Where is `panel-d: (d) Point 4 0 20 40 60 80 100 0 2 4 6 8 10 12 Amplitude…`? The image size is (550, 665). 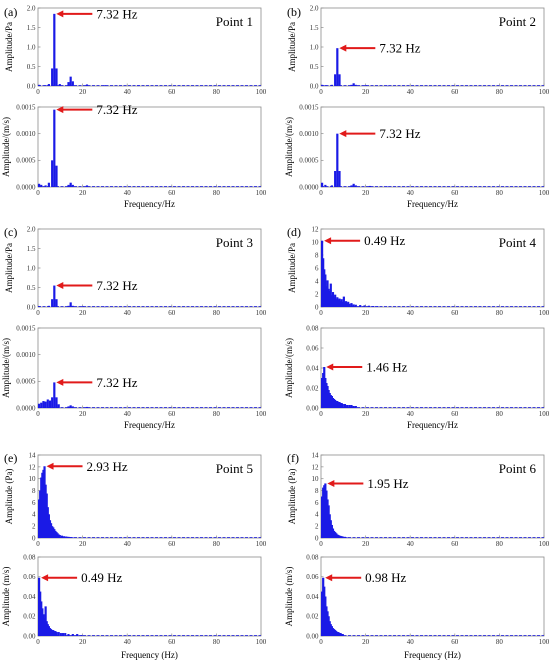 panel-d: (d) Point 4 0 20 40 60 80 100 0 2 4 6 8 10 12 Amplitude… is located at coordinates (417, 327).